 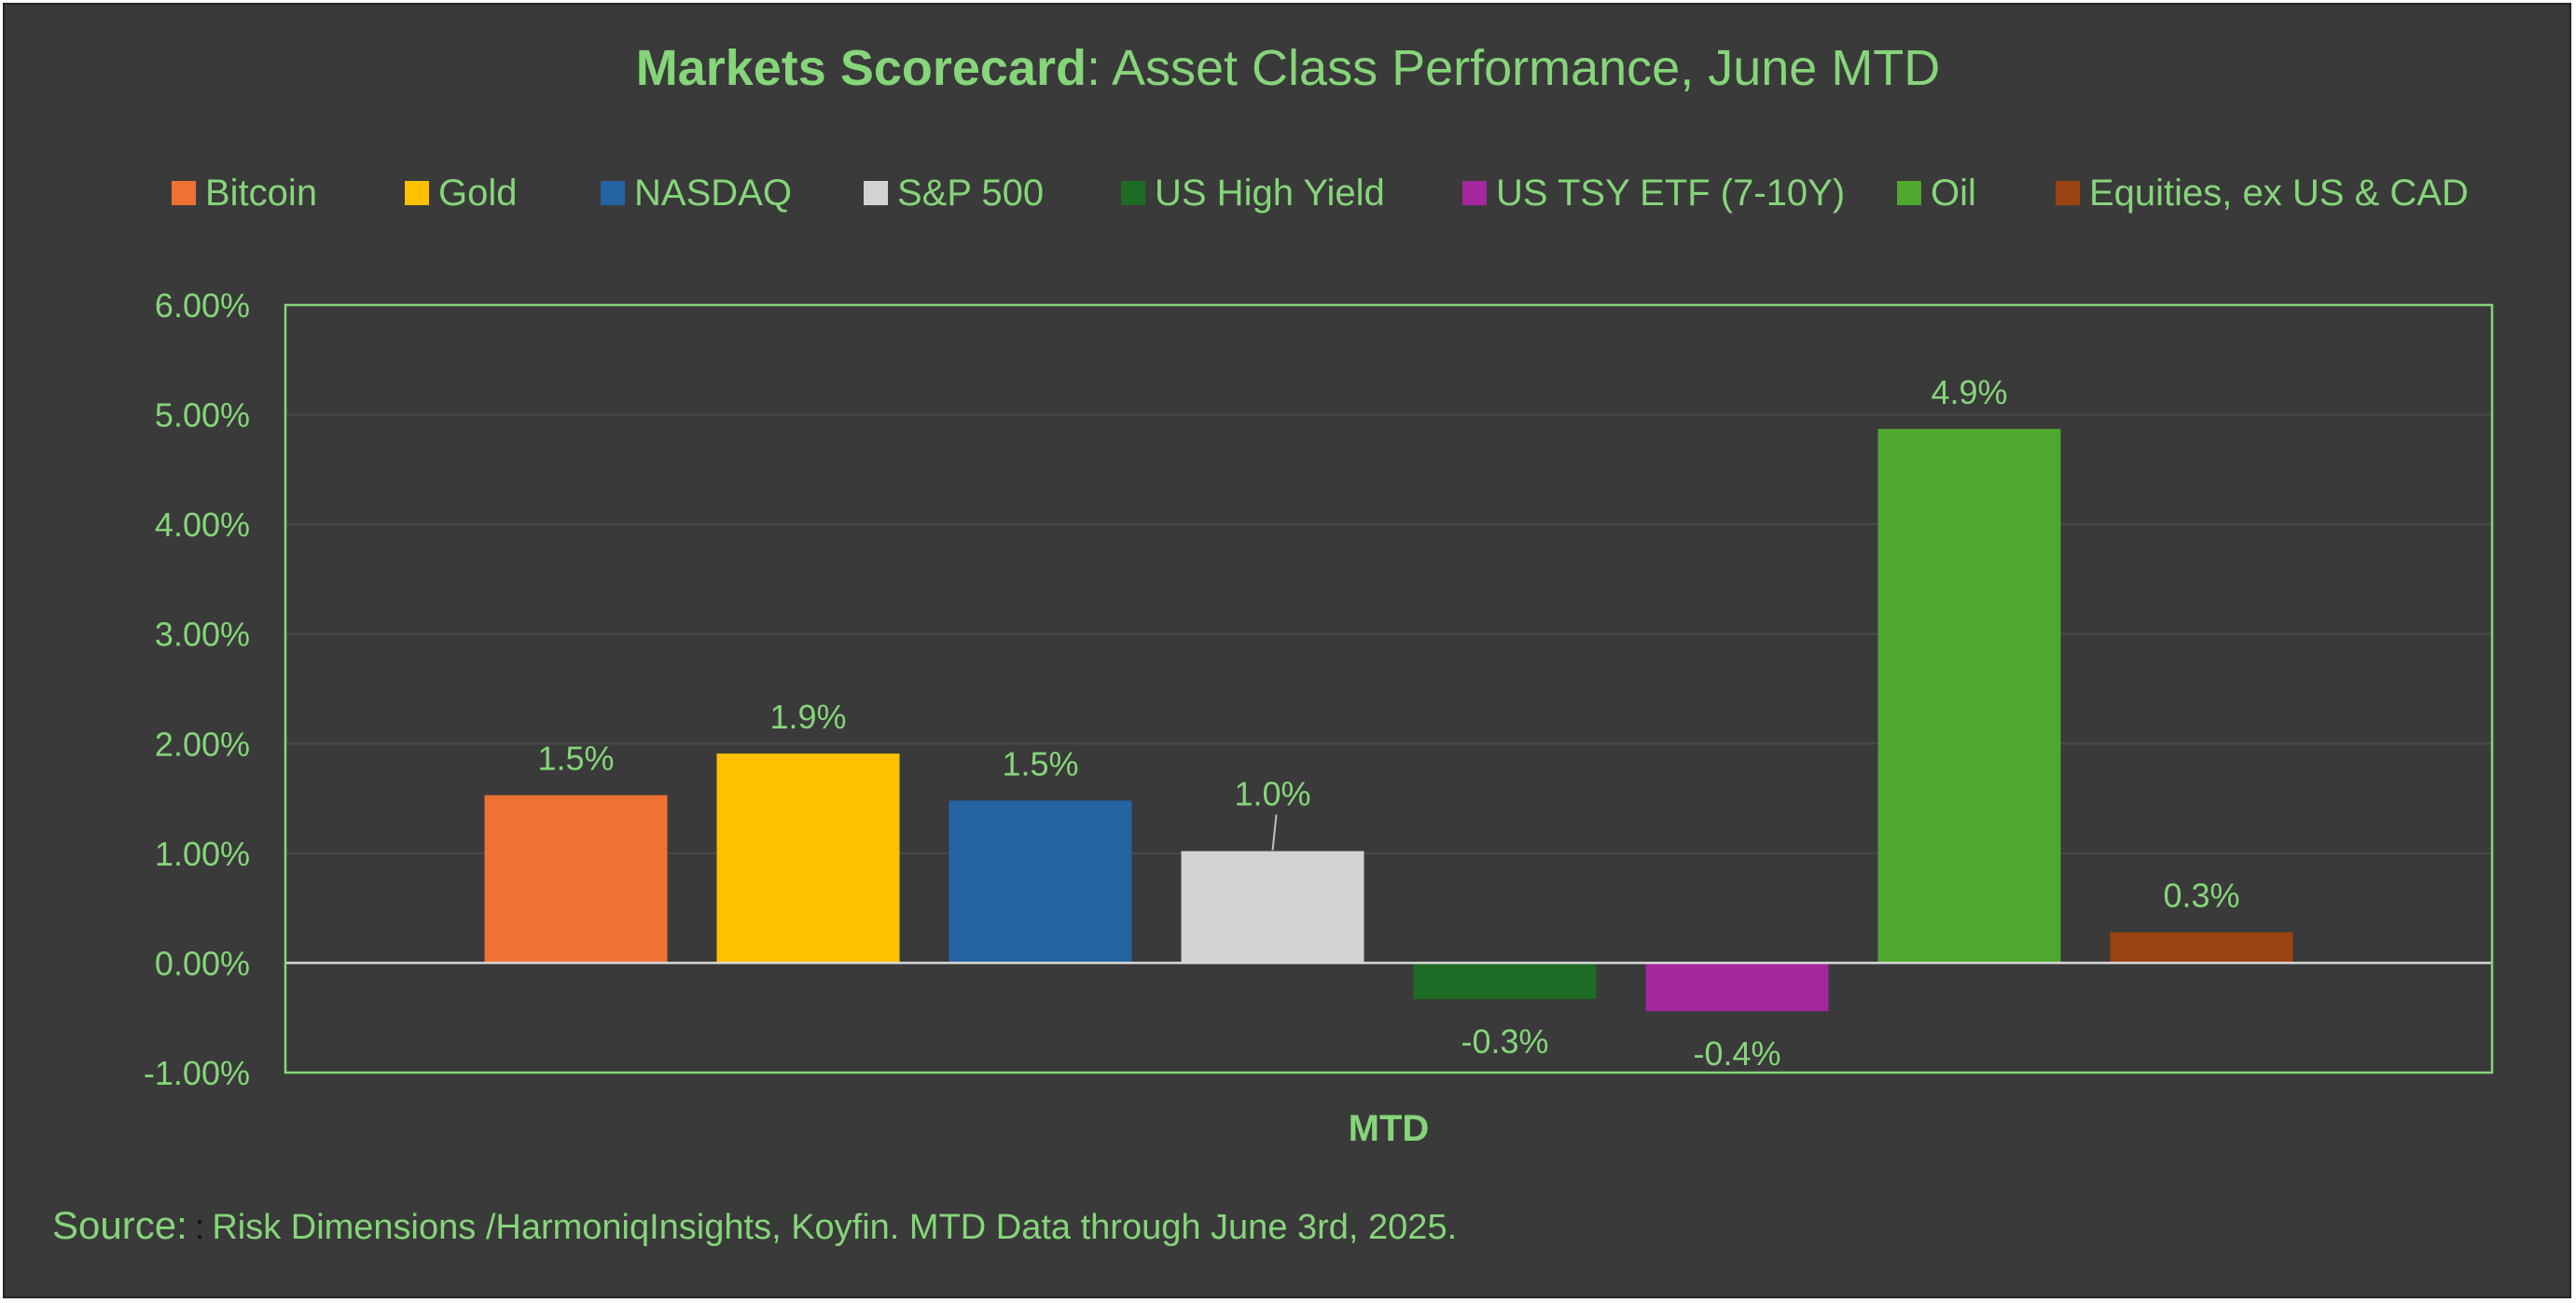 What do you see at coordinates (1736, 1053) in the screenshot?
I see `data-label: -0.4%` at bounding box center [1736, 1053].